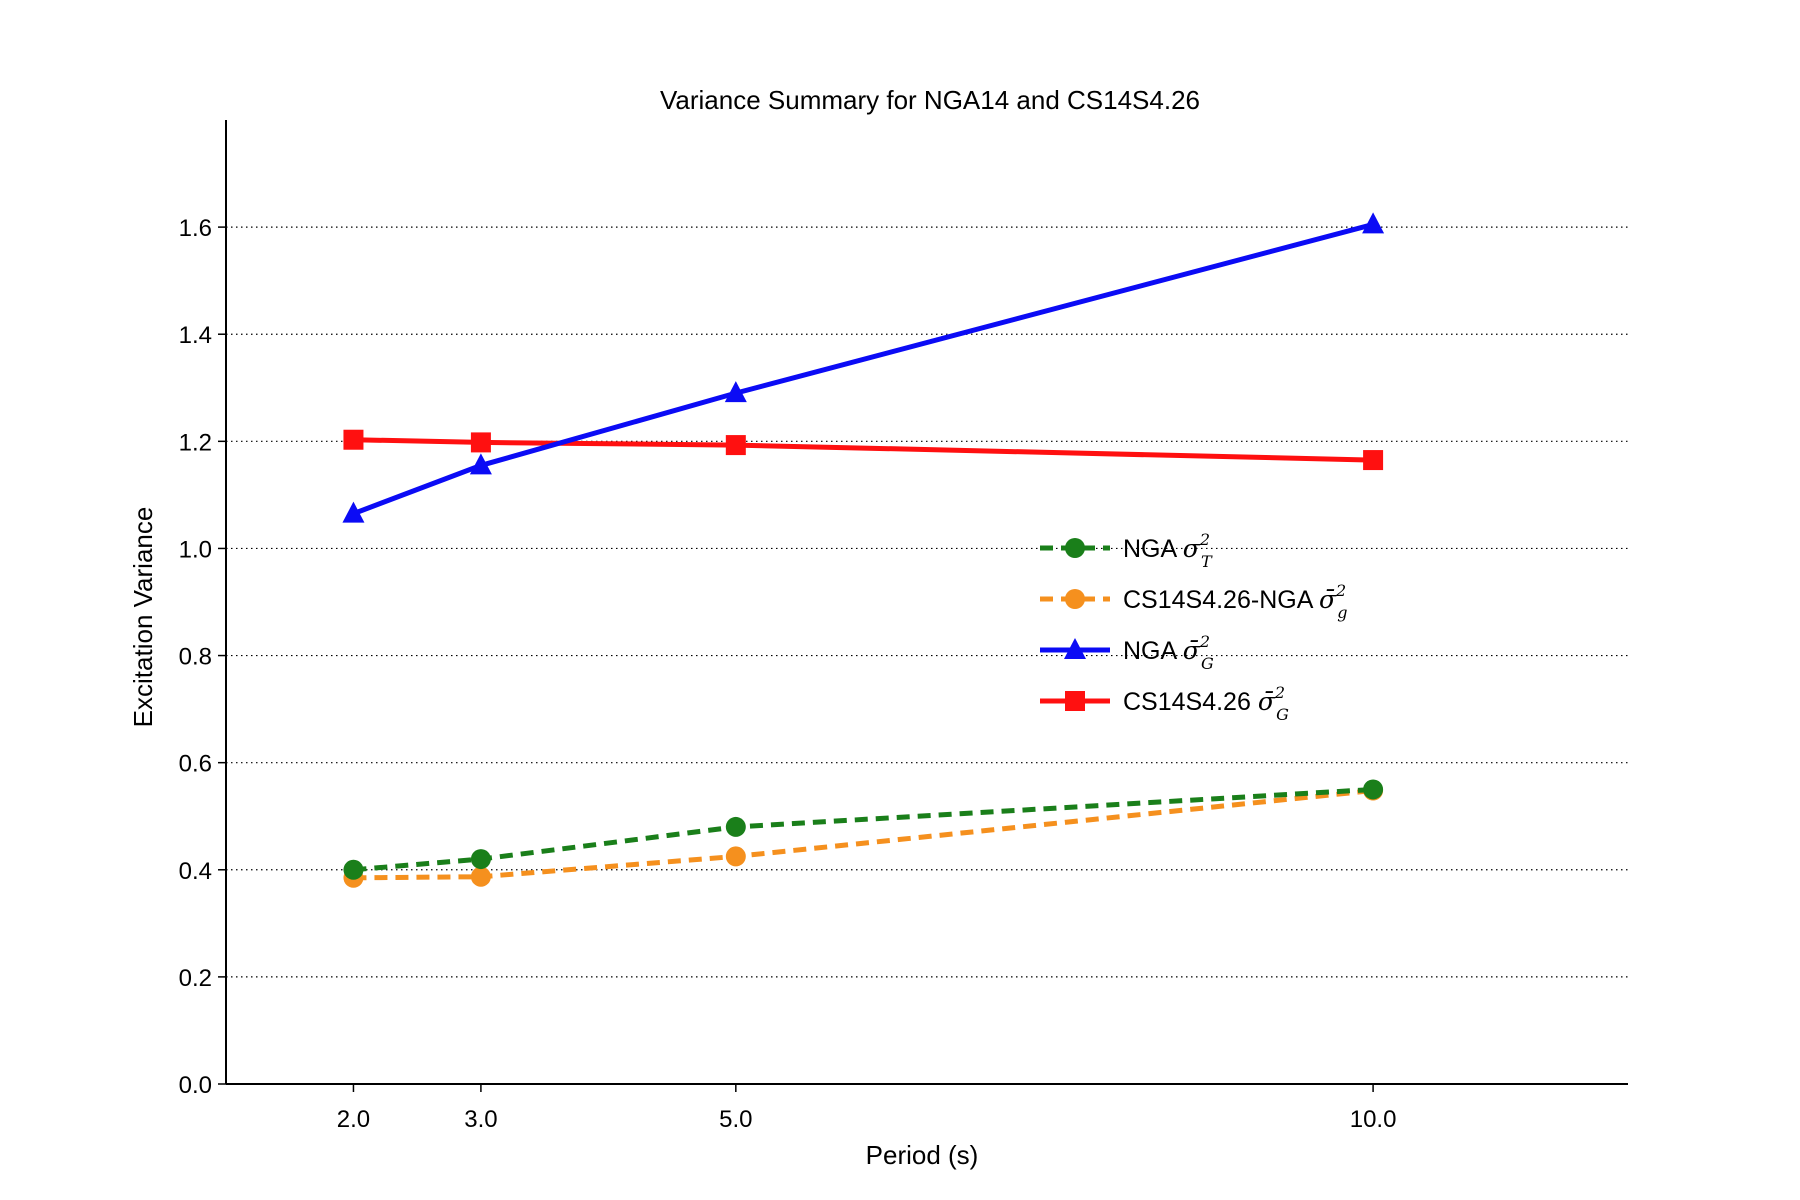  Describe the element at coordinates (1373, 1119) in the screenshot. I see `x-tick-label: 10.0` at that location.